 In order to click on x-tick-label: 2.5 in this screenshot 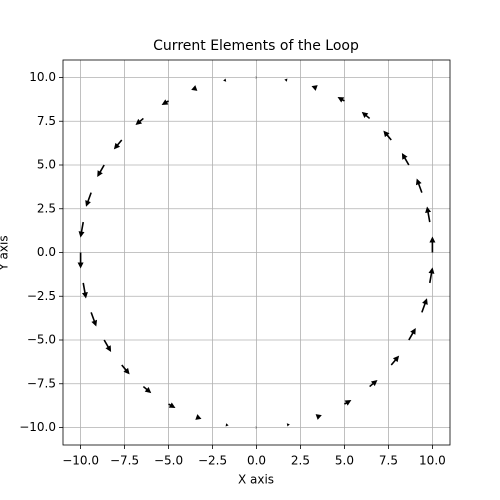, I will do `click(300, 461)`.